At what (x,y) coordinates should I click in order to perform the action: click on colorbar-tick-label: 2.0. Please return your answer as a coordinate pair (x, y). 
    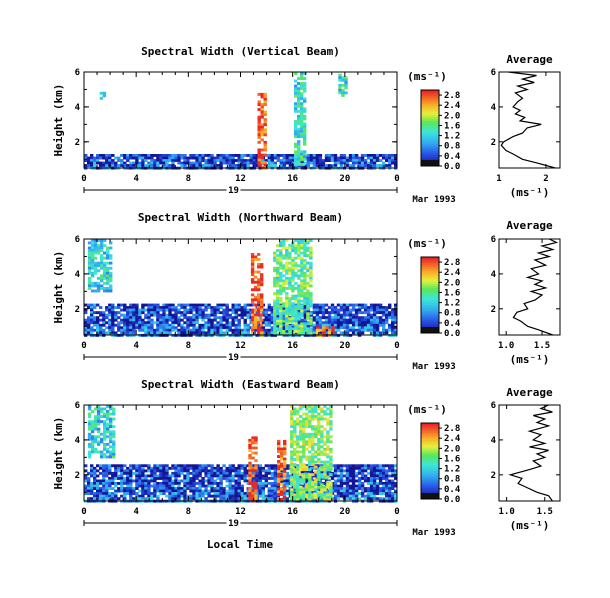
    Looking at the image, I should click on (452, 116).